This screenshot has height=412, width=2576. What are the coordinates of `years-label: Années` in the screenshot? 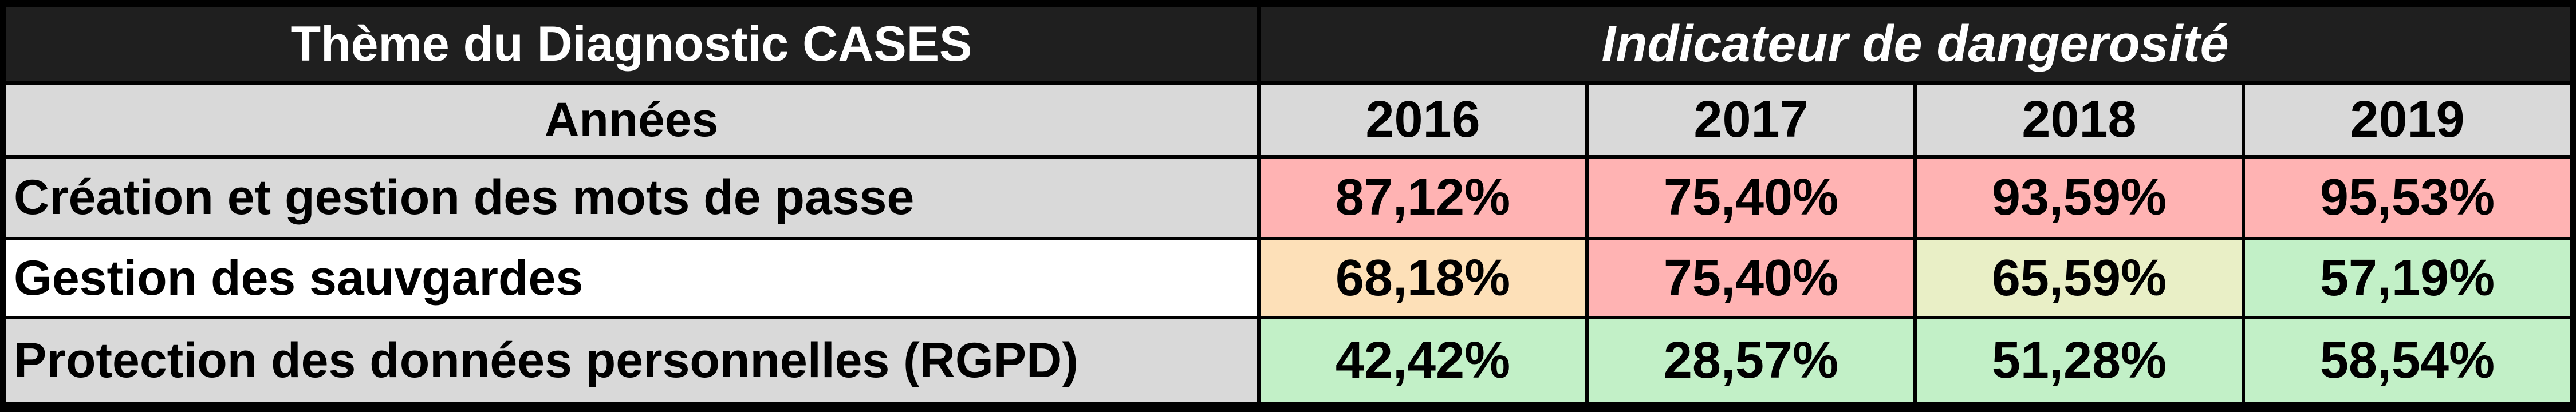 It's located at (631, 120).